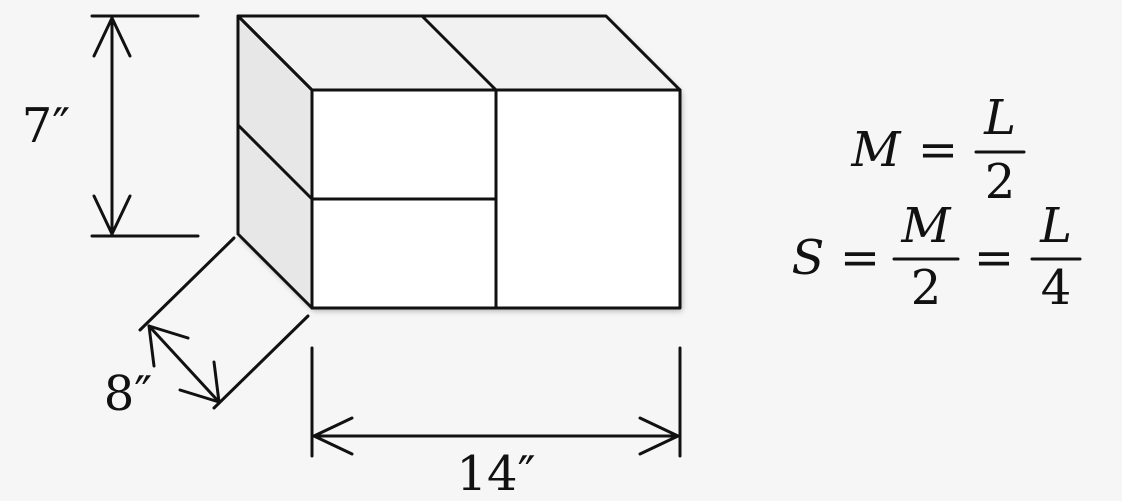  I want to click on depth-dimension: 8″, so click(207, 329).